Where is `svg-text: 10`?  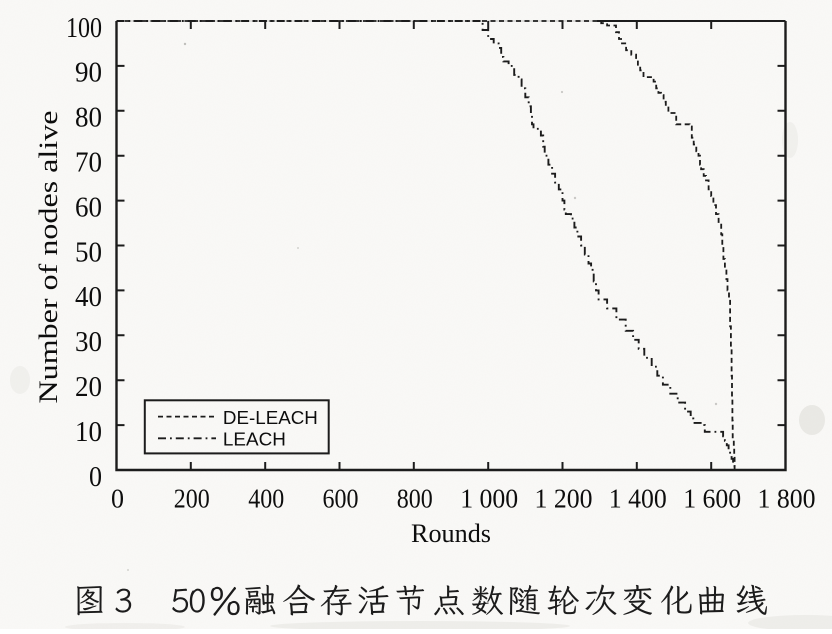 svg-text: 10 is located at coordinates (88, 432).